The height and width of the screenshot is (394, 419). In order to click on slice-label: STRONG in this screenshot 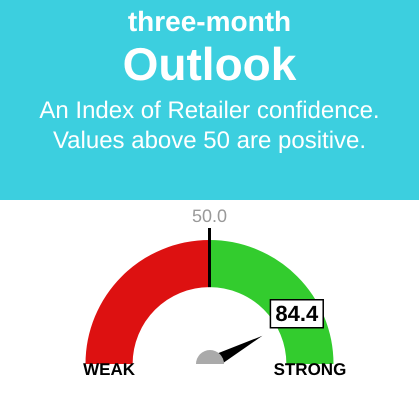, I will do `click(310, 369)`.